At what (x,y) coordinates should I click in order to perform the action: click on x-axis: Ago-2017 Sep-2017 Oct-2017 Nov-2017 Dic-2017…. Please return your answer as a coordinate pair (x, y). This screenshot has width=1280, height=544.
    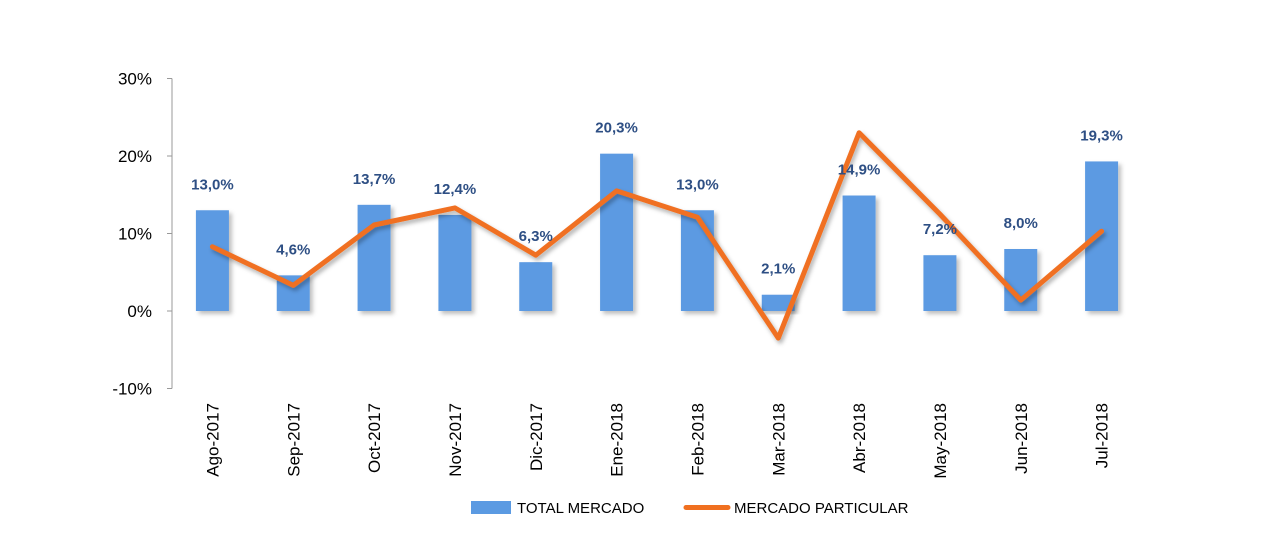
    Looking at the image, I should click on (657, 441).